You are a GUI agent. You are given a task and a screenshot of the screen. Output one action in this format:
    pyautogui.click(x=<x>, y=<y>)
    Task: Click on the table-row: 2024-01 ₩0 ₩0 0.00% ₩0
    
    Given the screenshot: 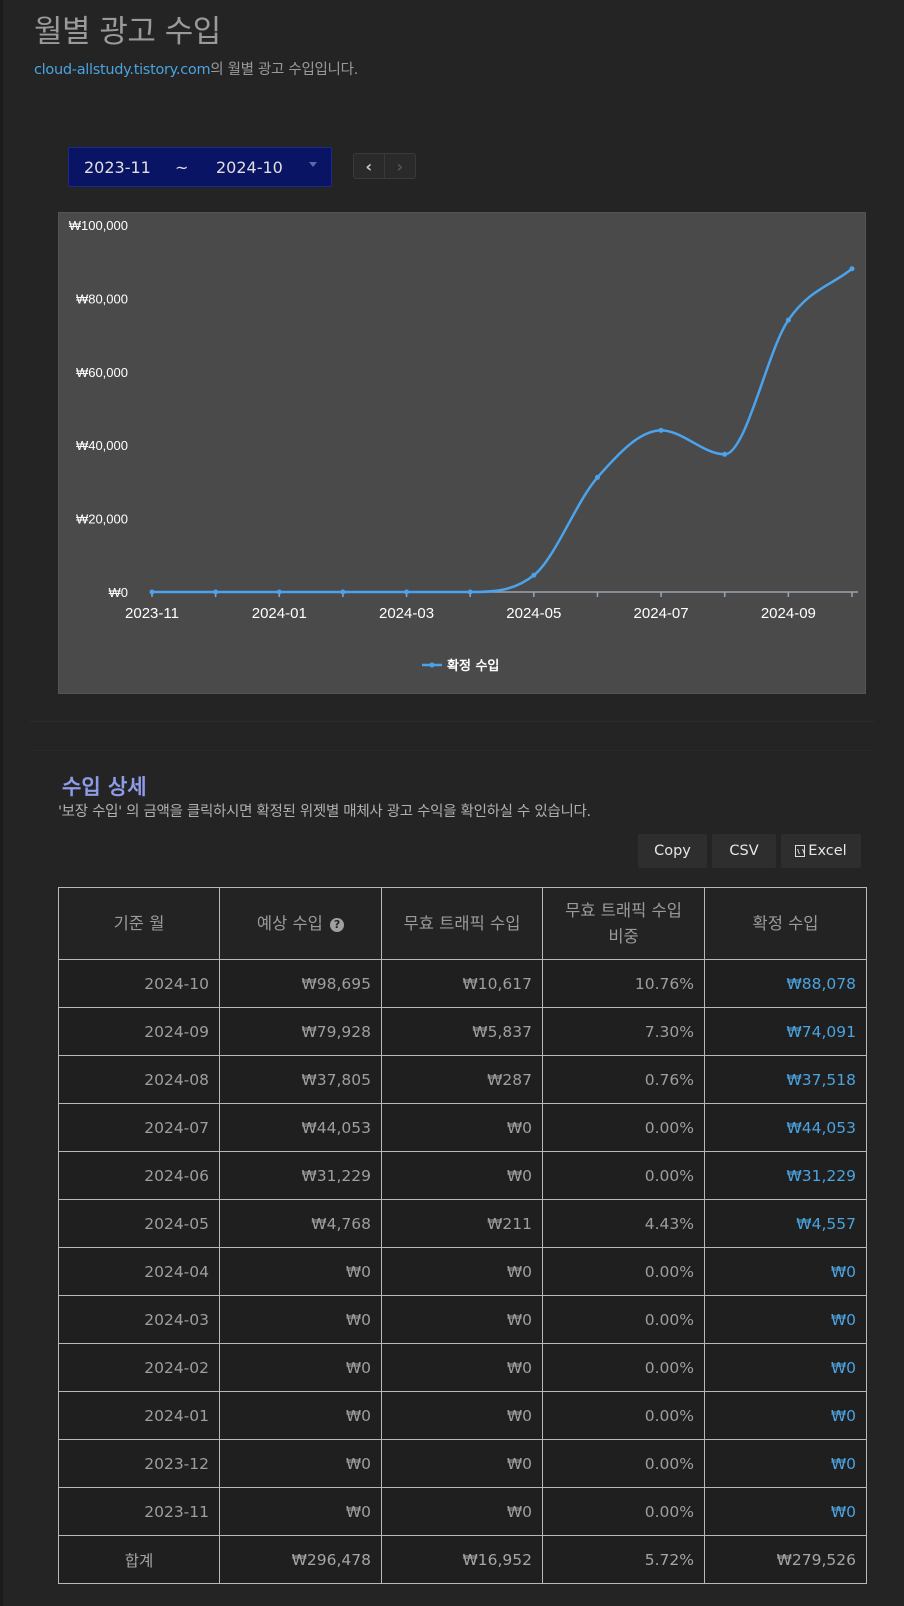 What is the action you would take?
    pyautogui.click(x=462, y=1415)
    